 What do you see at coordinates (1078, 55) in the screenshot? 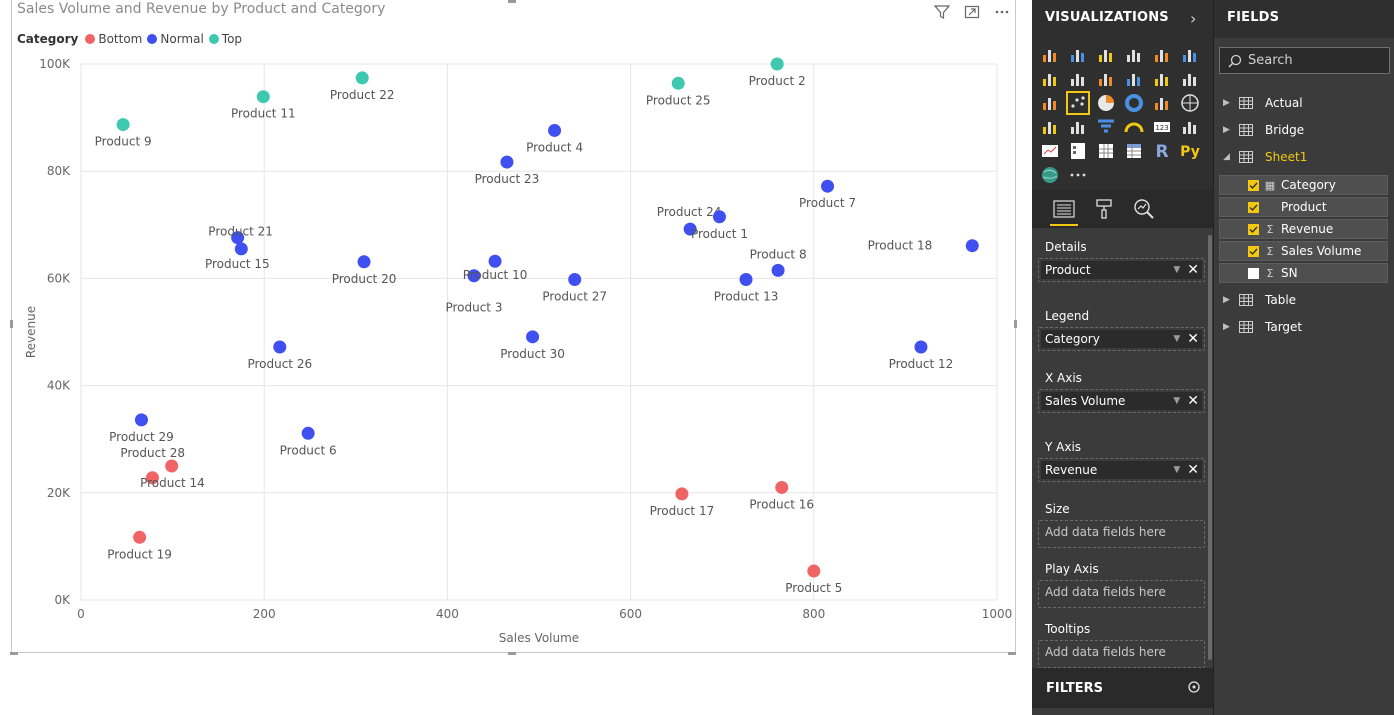
I see `stacked-column-icon` at bounding box center [1078, 55].